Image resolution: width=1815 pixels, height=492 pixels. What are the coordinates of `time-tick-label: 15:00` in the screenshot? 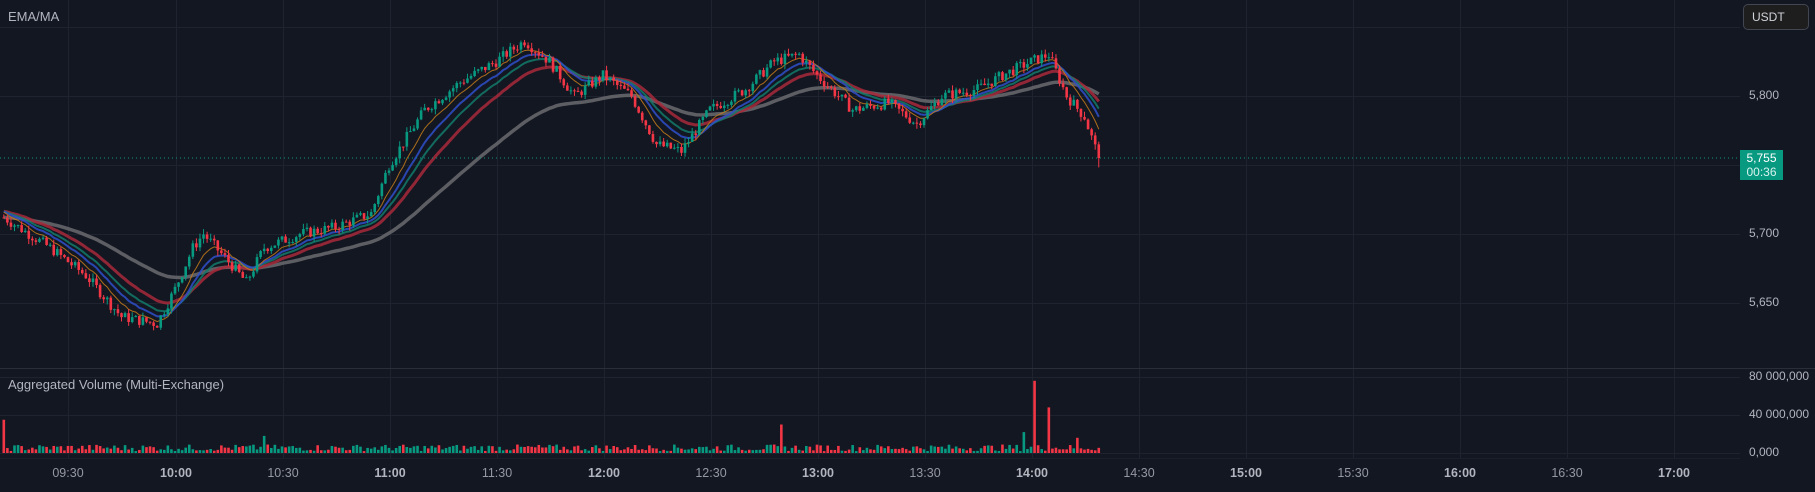 It's located at (1246, 473).